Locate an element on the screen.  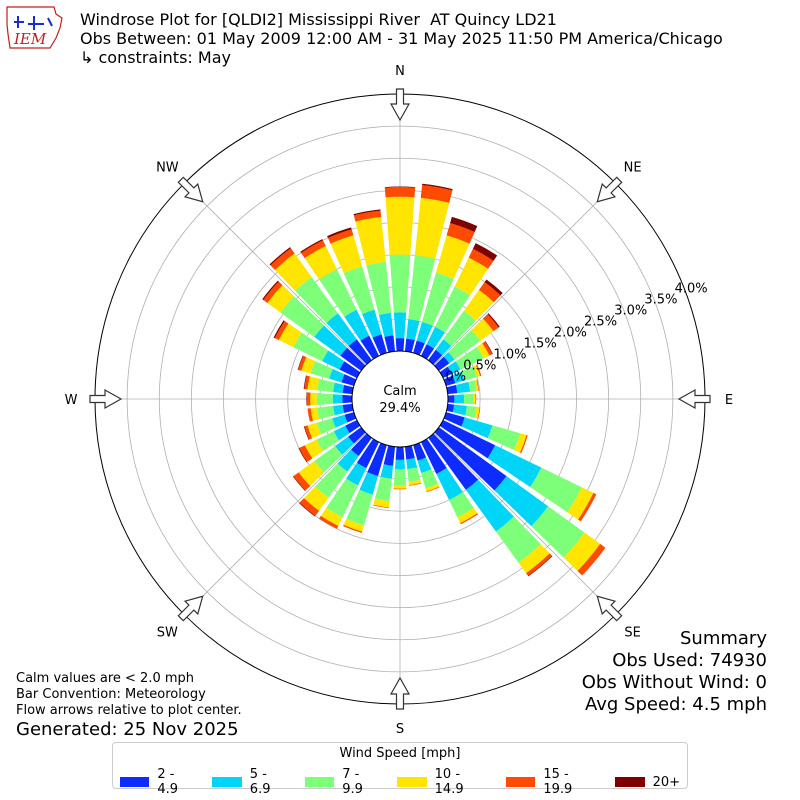
direction-label-n: N is located at coordinates (400, 71).